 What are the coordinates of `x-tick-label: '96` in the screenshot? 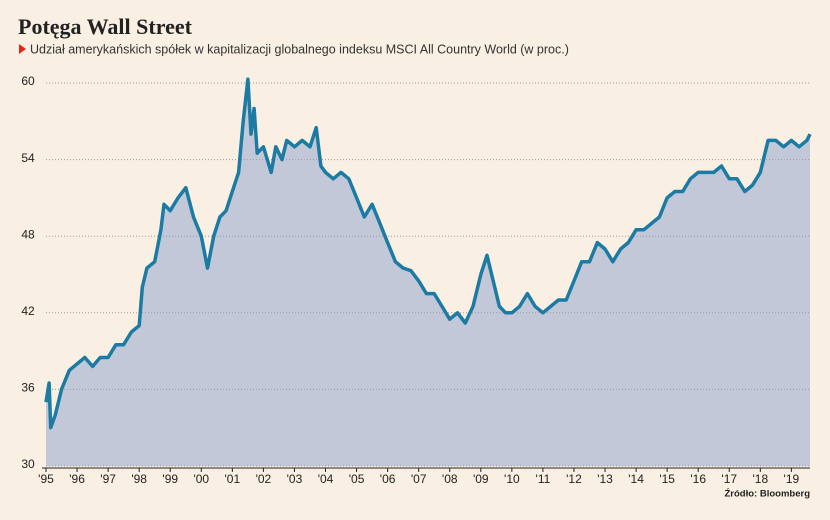 It's located at (77, 479).